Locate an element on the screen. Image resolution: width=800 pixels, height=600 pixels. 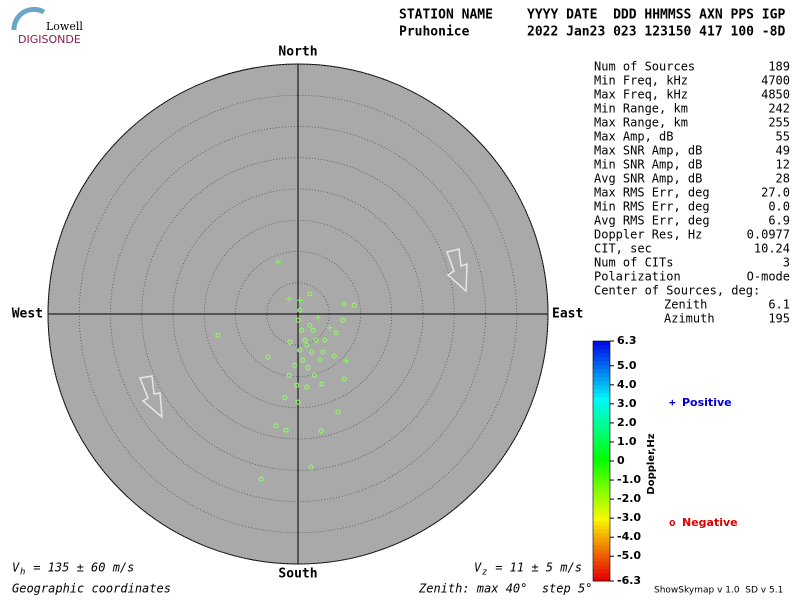
legend-symbol: + is located at coordinates (672, 402).